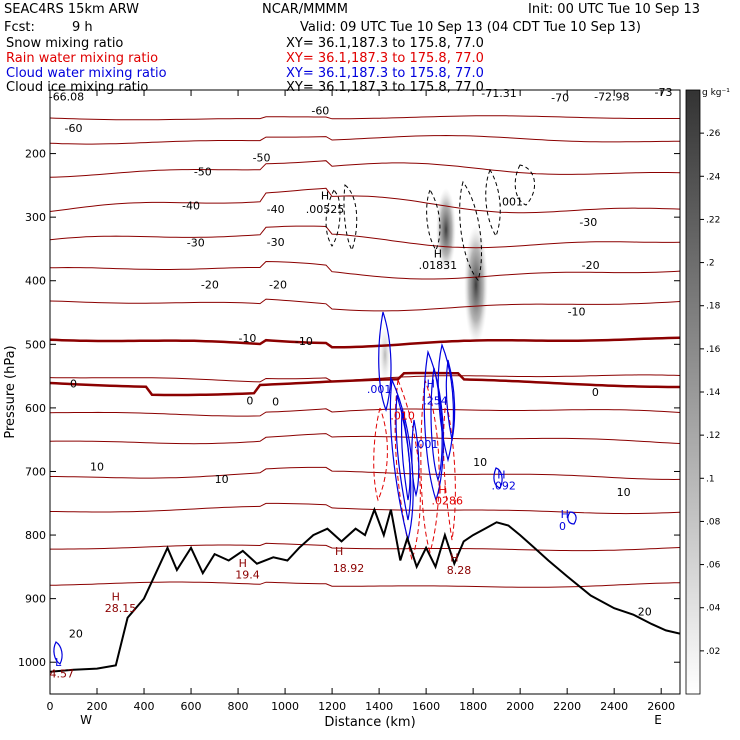 This screenshot has height=740, width=740. What do you see at coordinates (402, 416) in the screenshot?
I see `extremum-label: .010` at bounding box center [402, 416].